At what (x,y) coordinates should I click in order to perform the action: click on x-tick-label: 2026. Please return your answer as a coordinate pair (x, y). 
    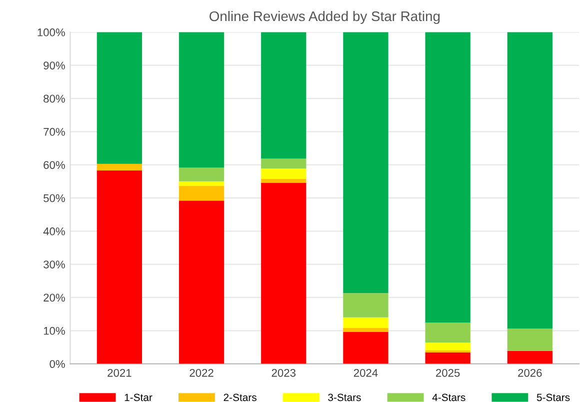
    Looking at the image, I should click on (530, 372).